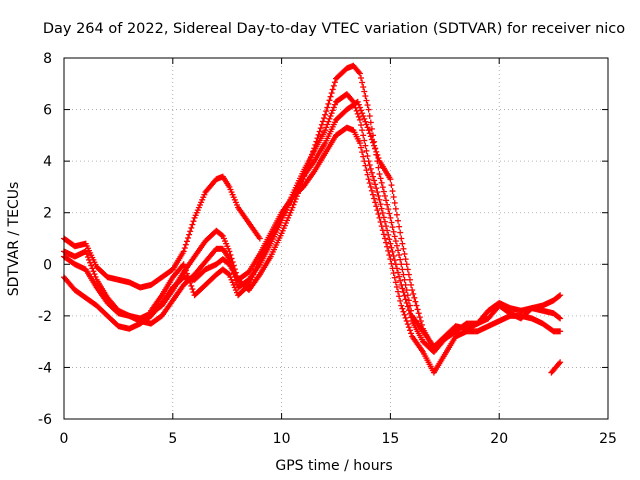 The height and width of the screenshot is (480, 640). I want to click on y-axis-label: SDTVAR / TECUs, so click(14, 239).